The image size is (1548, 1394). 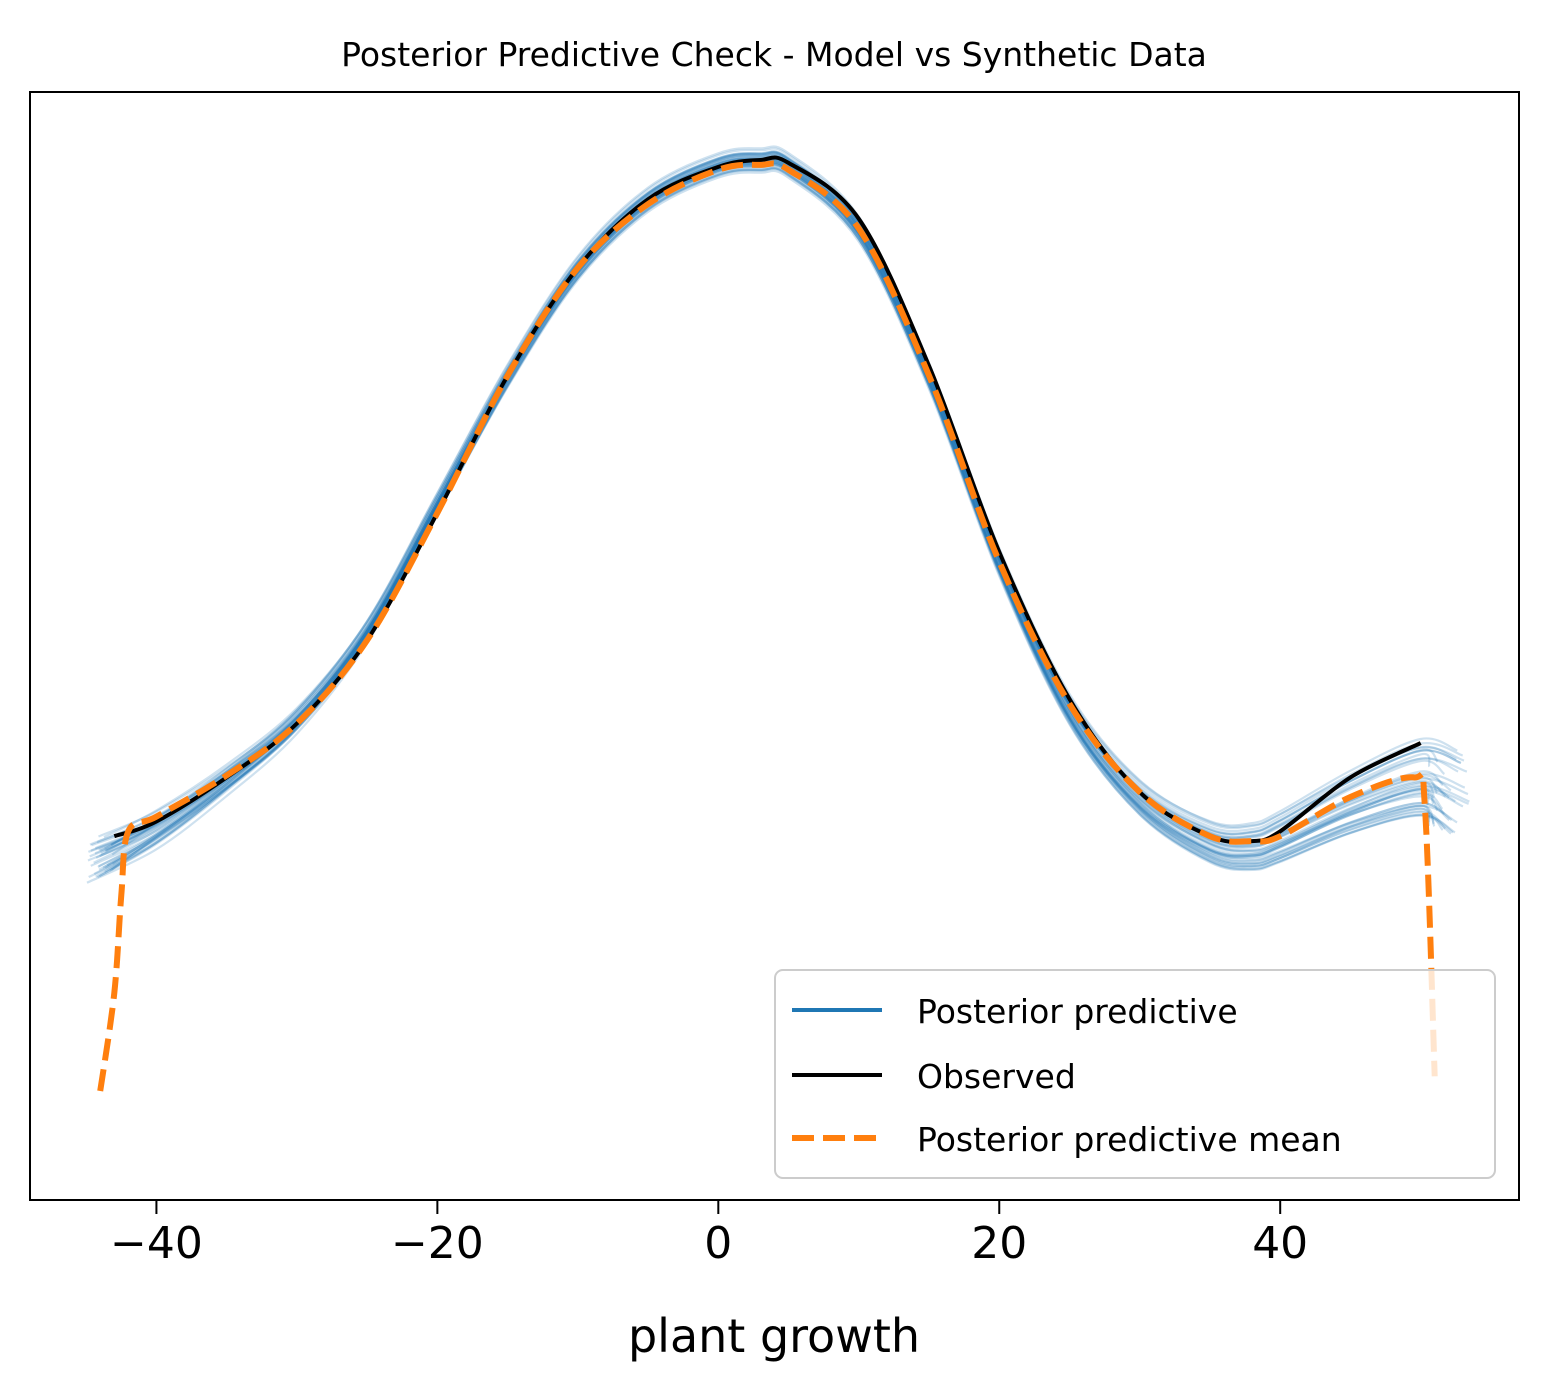 I want to click on legend-label-posterior-predictive: Posterior predictive, so click(x=1077, y=1011).